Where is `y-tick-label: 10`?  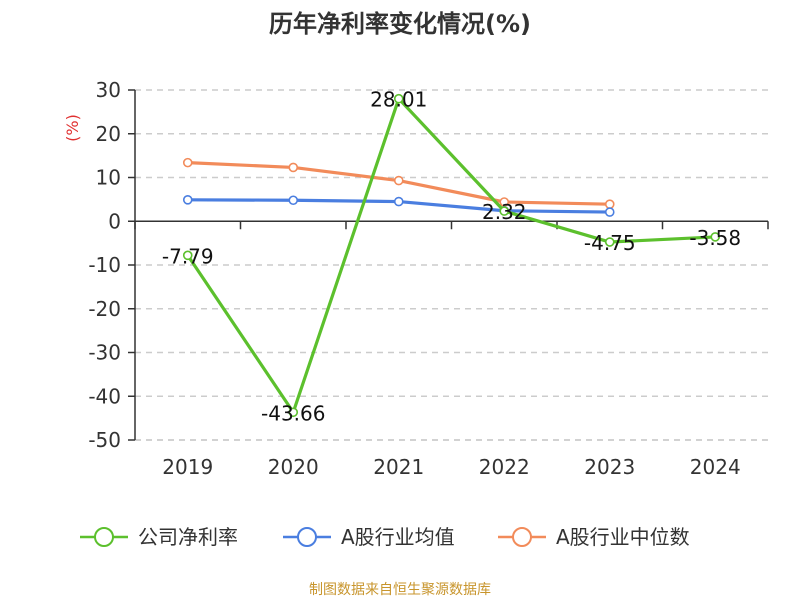
y-tick-label: 10 is located at coordinates (108, 178).